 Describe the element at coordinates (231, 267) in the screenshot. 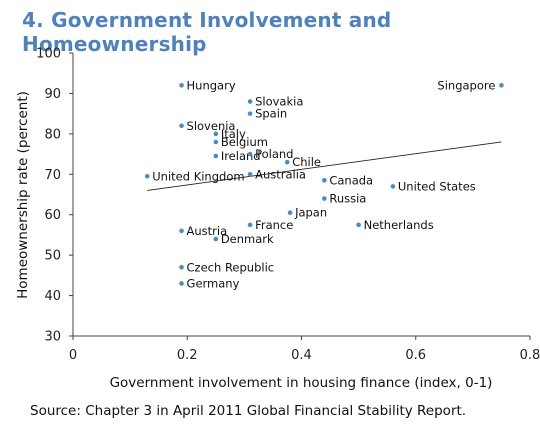

I see `point-label: Czech Republic` at that location.